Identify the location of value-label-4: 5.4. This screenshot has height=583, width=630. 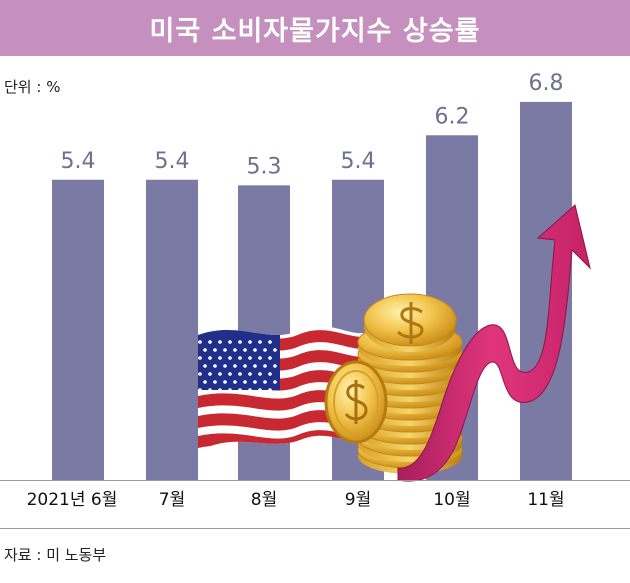
(358, 161).